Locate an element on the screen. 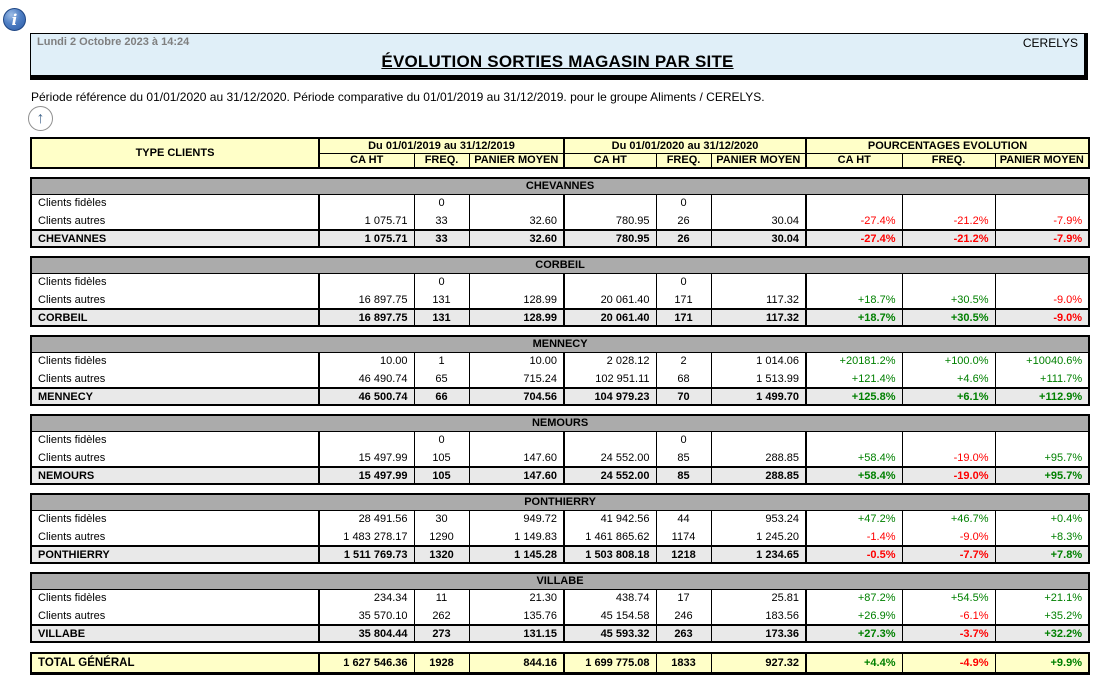 This screenshot has width=1117, height=682. grand-cell-pct-panier: +9.9% is located at coordinates (1041, 663).